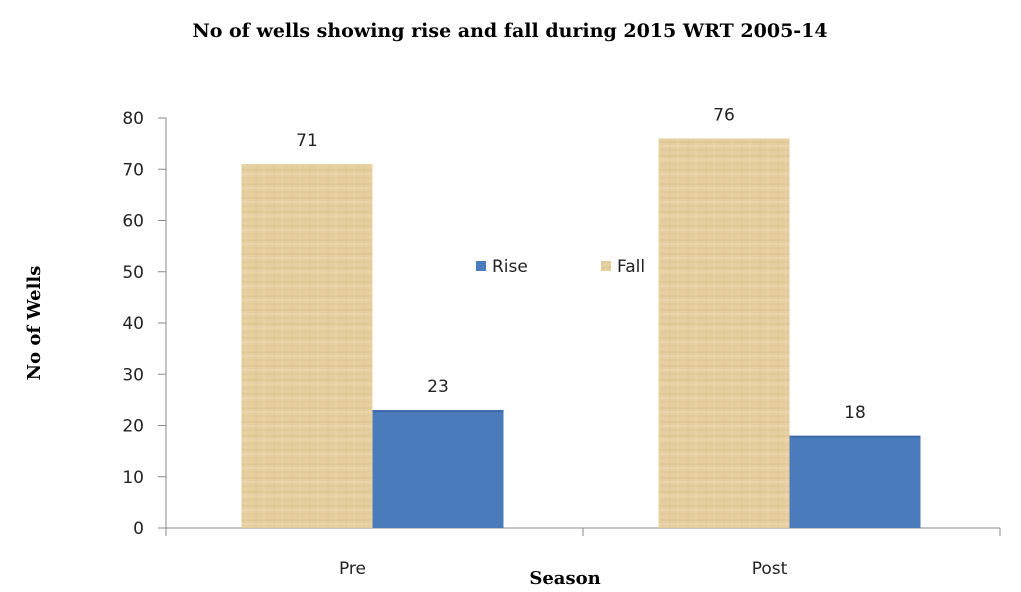 This screenshot has height=592, width=1021. I want to click on legend-swatch-fall, so click(606, 266).